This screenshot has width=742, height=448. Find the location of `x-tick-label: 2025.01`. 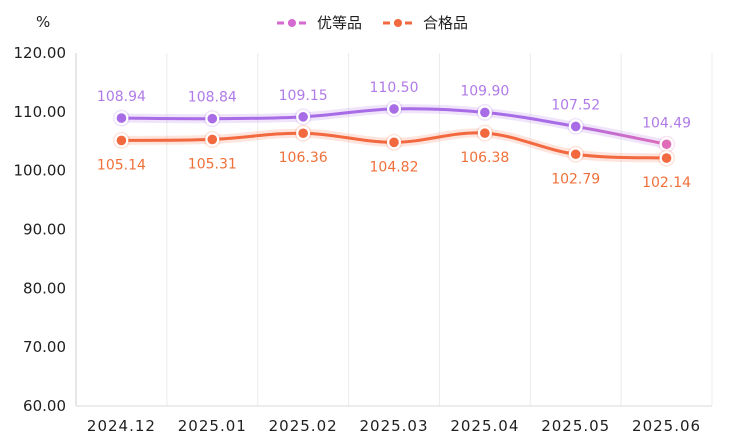

x-tick-label: 2025.01 is located at coordinates (212, 426).